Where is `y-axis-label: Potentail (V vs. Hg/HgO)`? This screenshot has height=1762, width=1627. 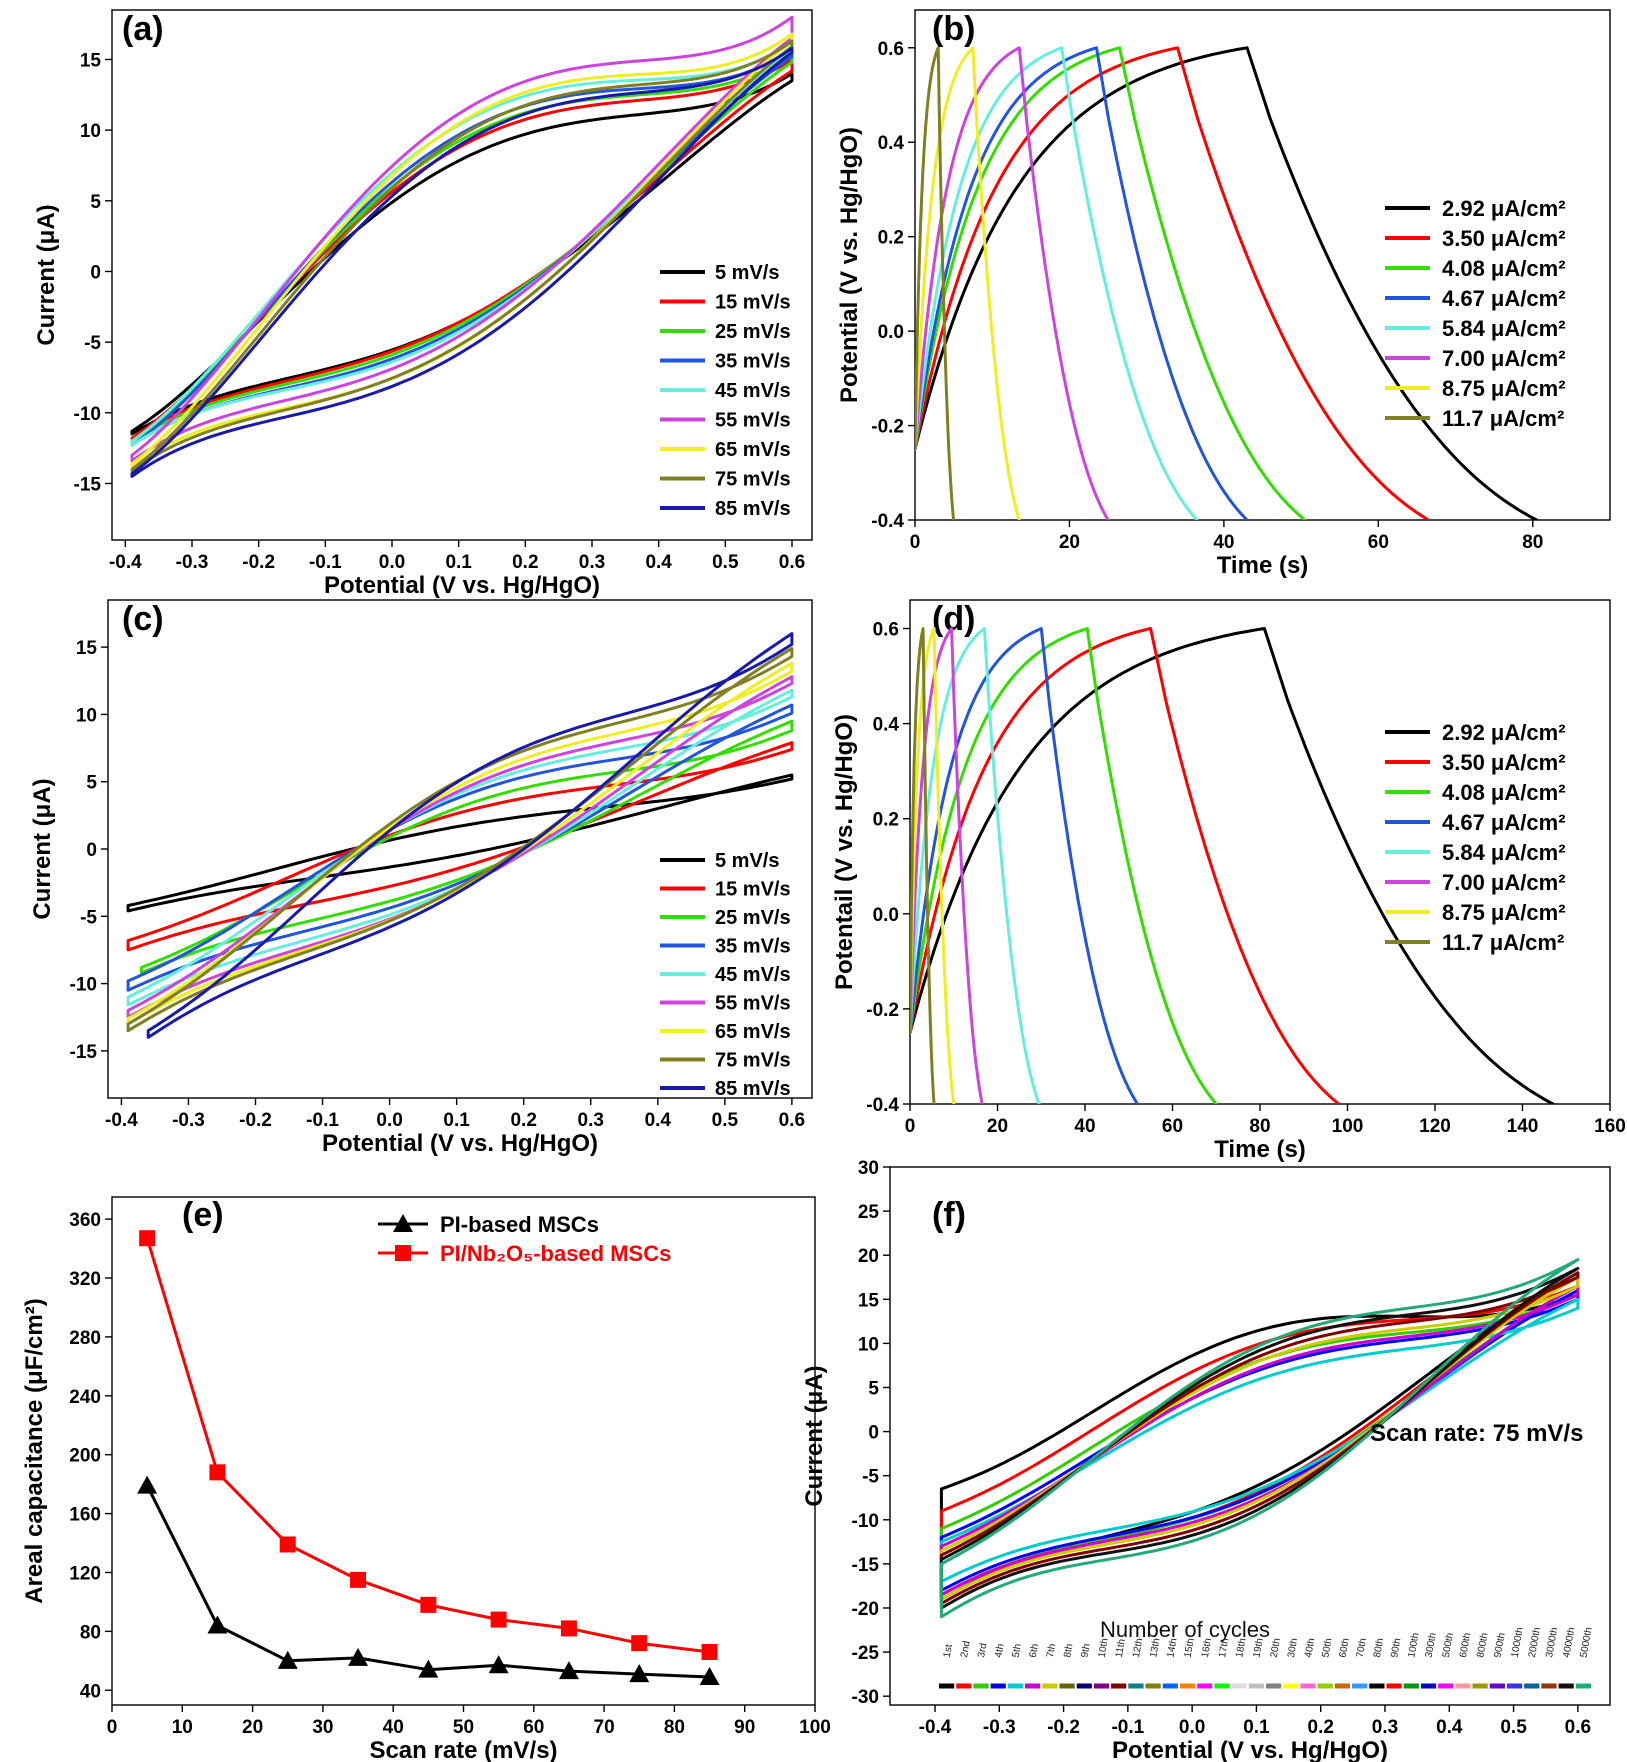
y-axis-label: Potentail (V vs. Hg/HgO) is located at coordinates (844, 852).